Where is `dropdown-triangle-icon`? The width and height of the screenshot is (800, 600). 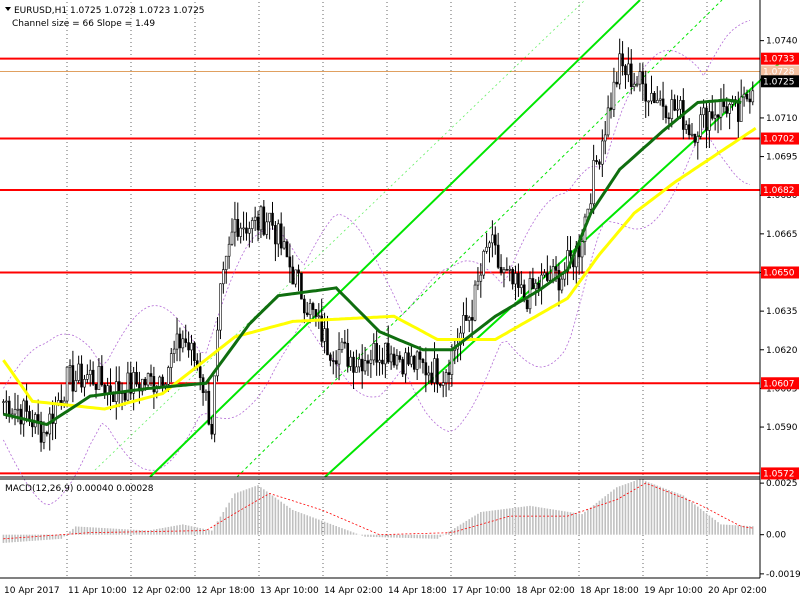 dropdown-triangle-icon is located at coordinates (8, 9).